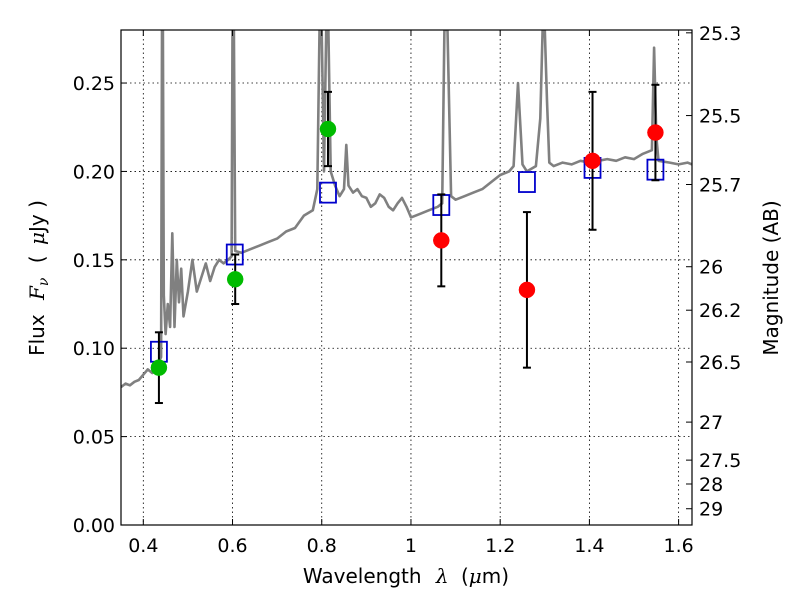 The width and height of the screenshot is (800, 600). I want to click on y2-tick-label: 27.5, so click(720, 461).